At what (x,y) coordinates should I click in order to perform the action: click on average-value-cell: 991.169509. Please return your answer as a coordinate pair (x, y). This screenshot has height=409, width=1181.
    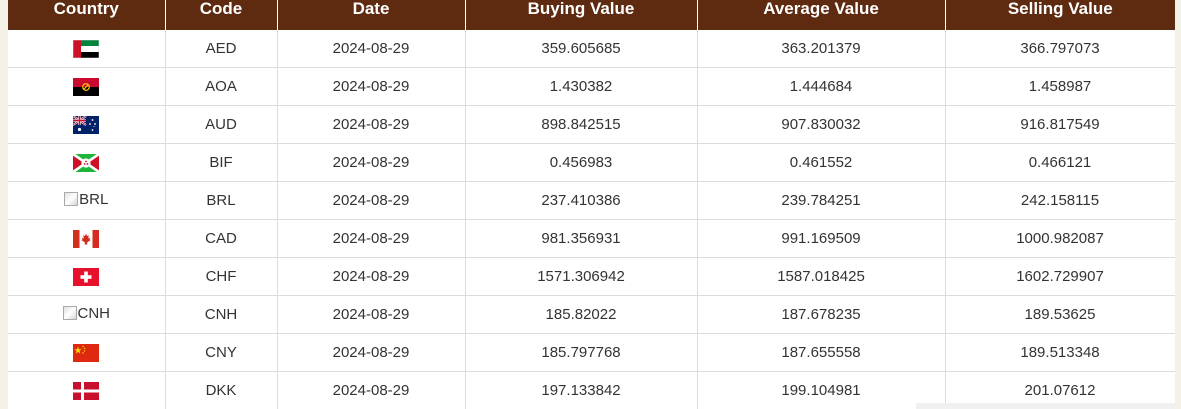
    Looking at the image, I should click on (821, 238).